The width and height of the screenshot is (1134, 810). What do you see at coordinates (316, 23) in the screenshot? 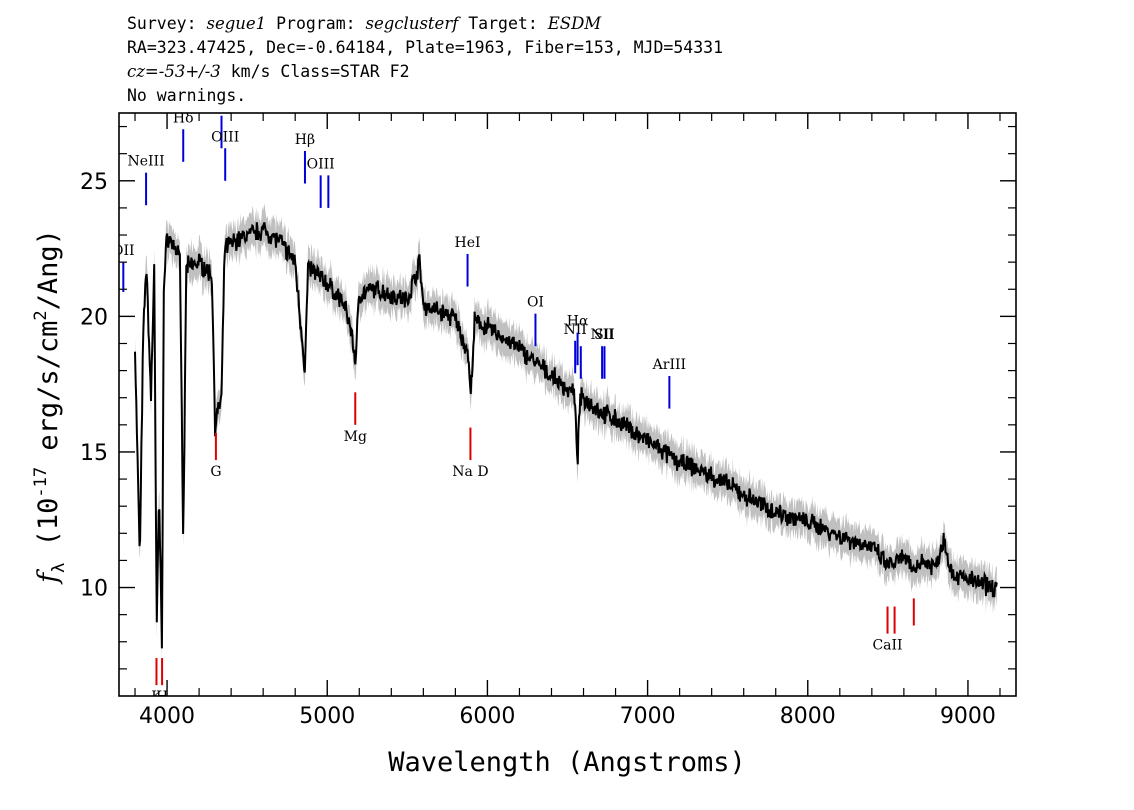
I see `program-label: Program:` at bounding box center [316, 23].